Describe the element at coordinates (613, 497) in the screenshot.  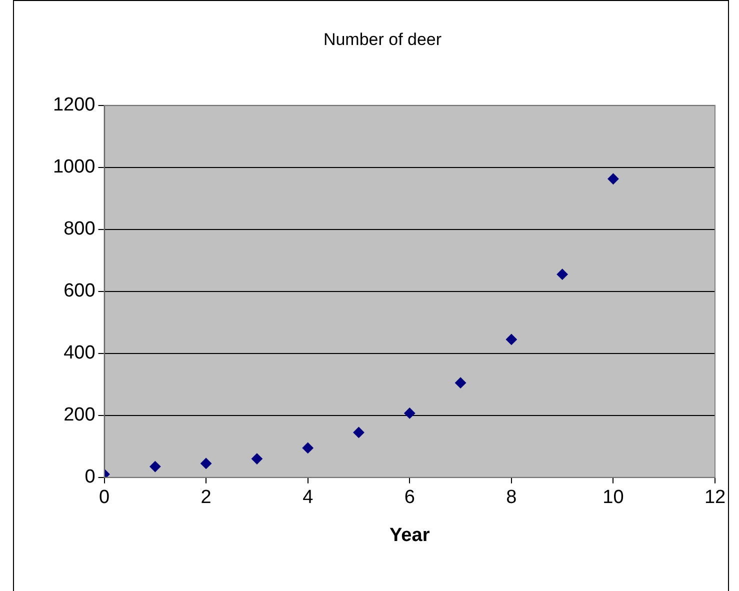
I see `x-tick-label: 10` at that location.